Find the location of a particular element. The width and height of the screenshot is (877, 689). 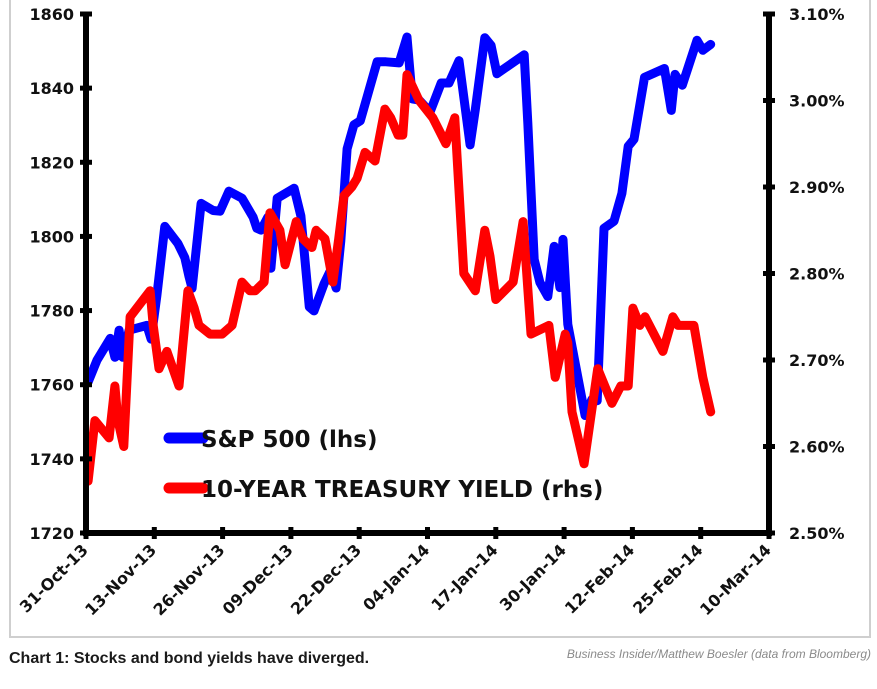

right-tick-label: 3.10% is located at coordinates (817, 14).